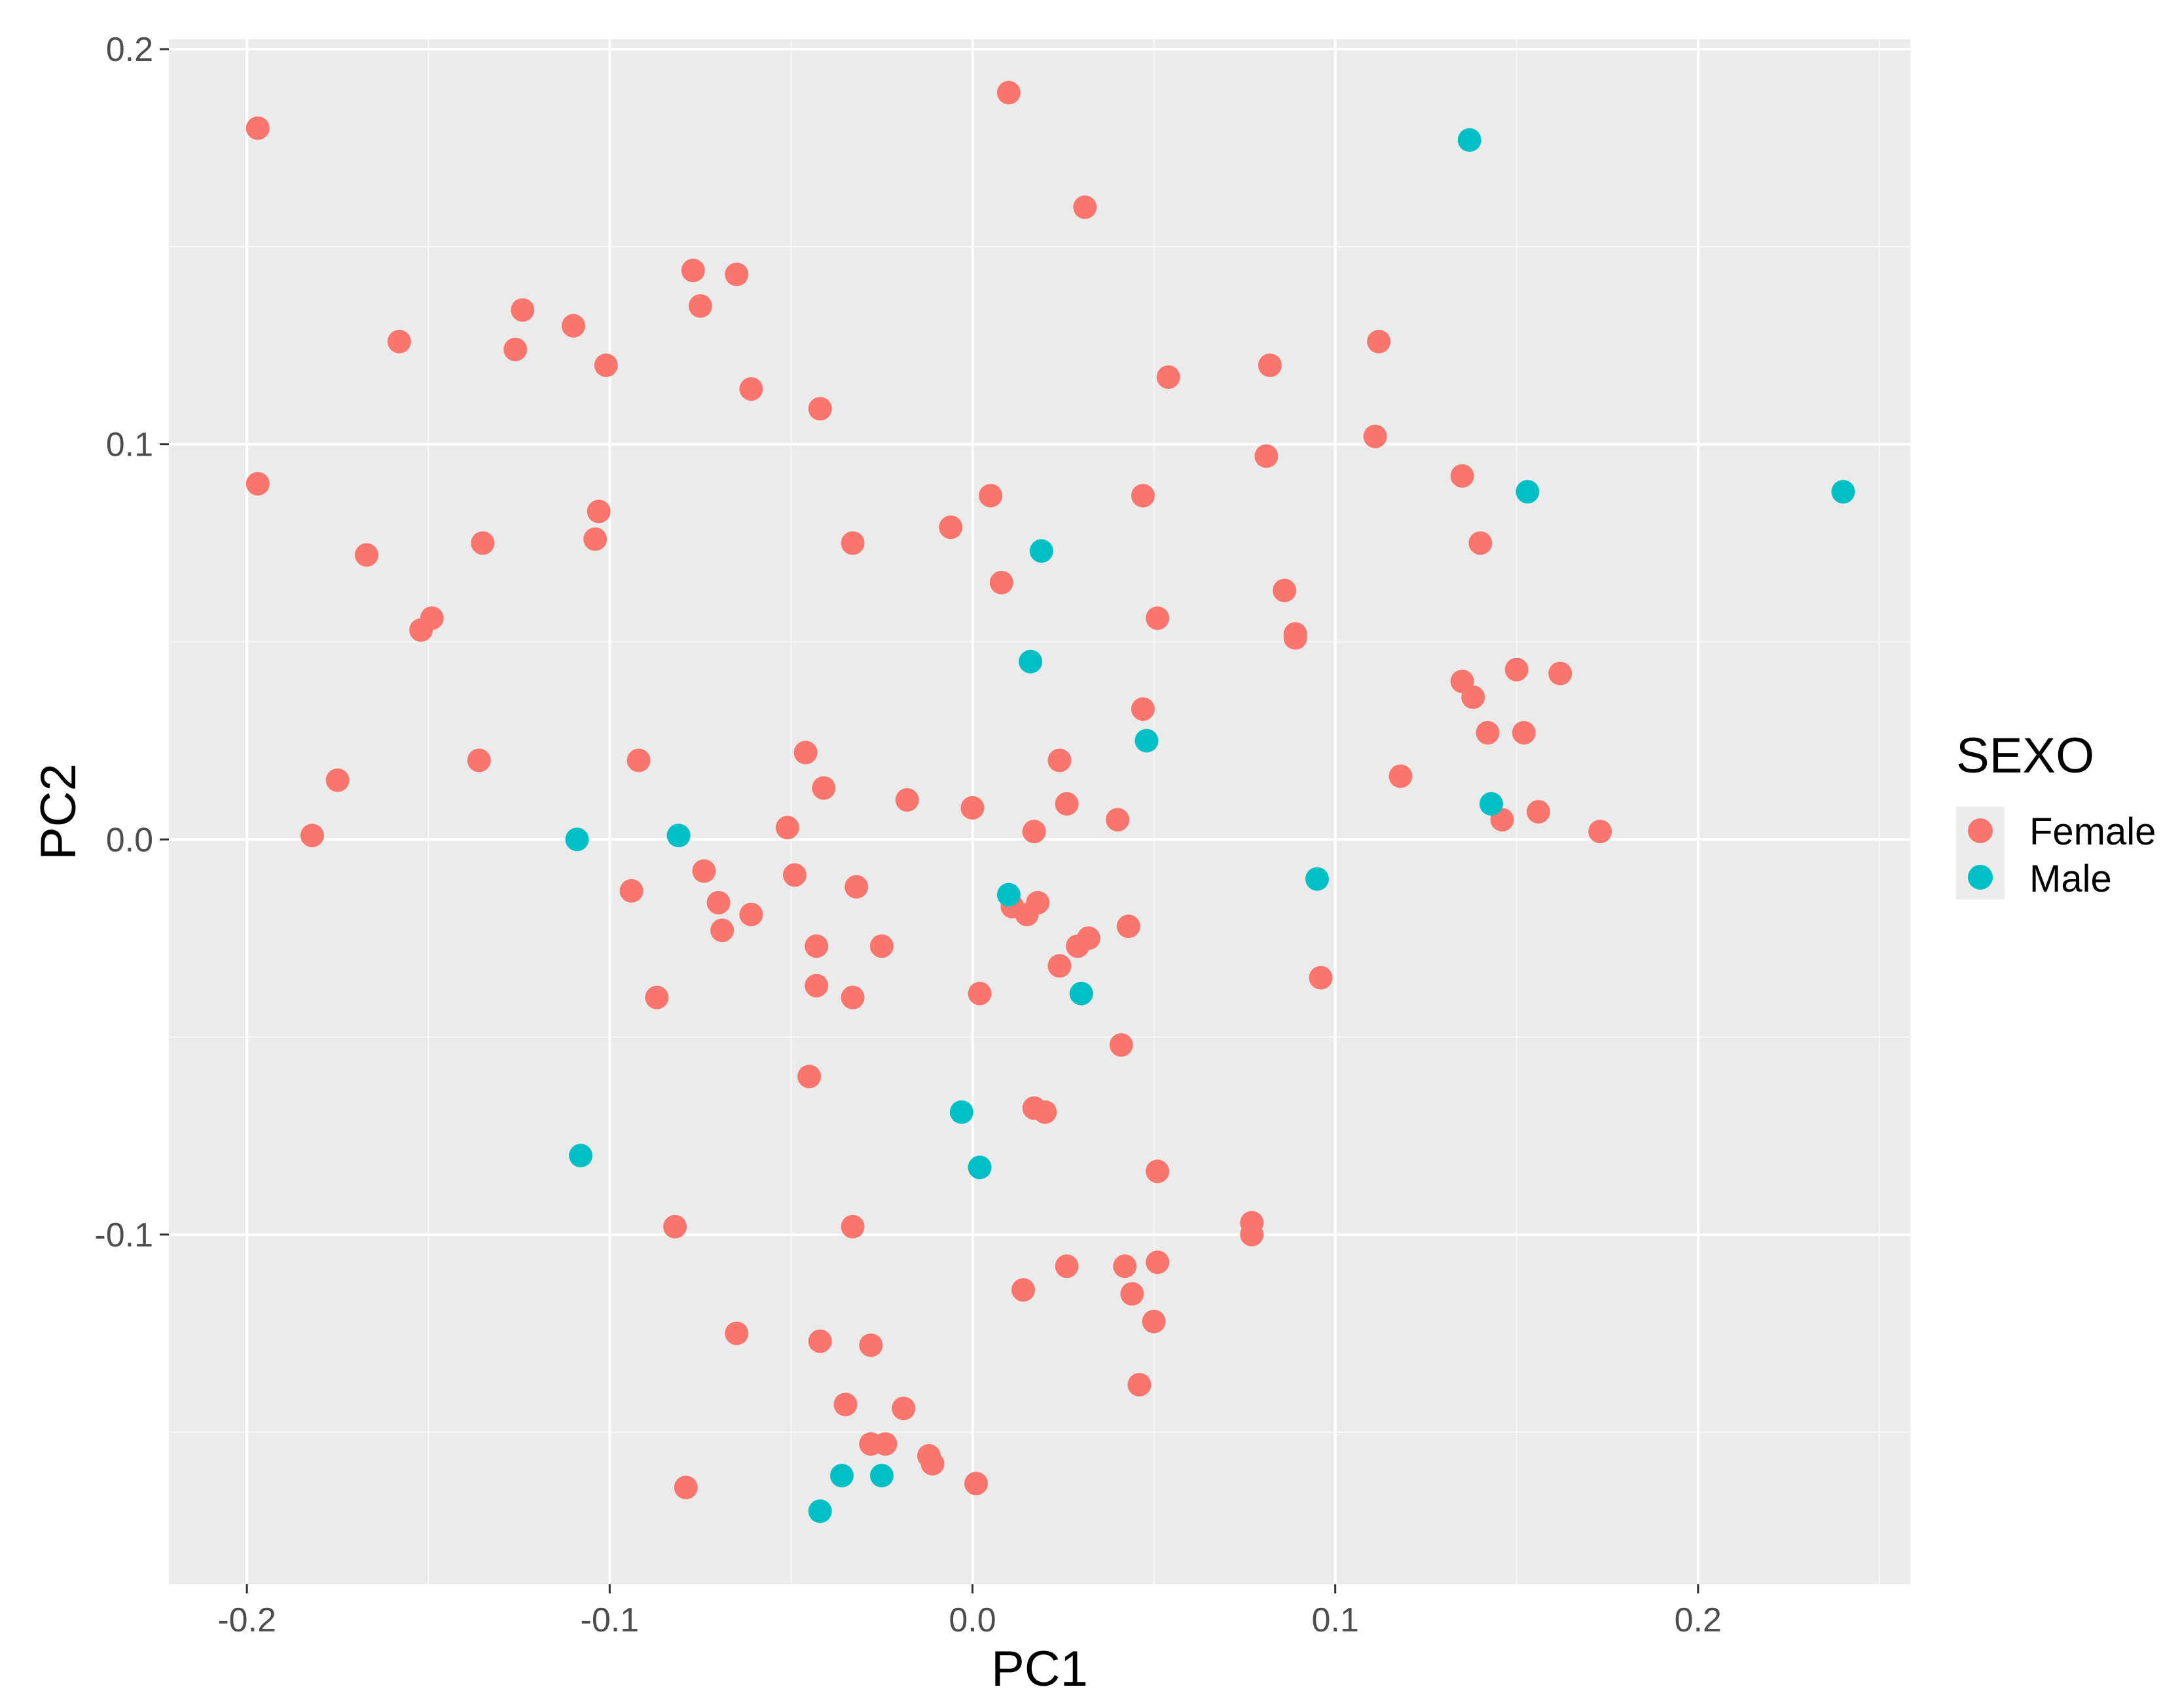  What do you see at coordinates (969, 1611) in the screenshot?
I see `x-axis-ticks: -0.2 -0.1 0.0 0.1 0.2` at bounding box center [969, 1611].